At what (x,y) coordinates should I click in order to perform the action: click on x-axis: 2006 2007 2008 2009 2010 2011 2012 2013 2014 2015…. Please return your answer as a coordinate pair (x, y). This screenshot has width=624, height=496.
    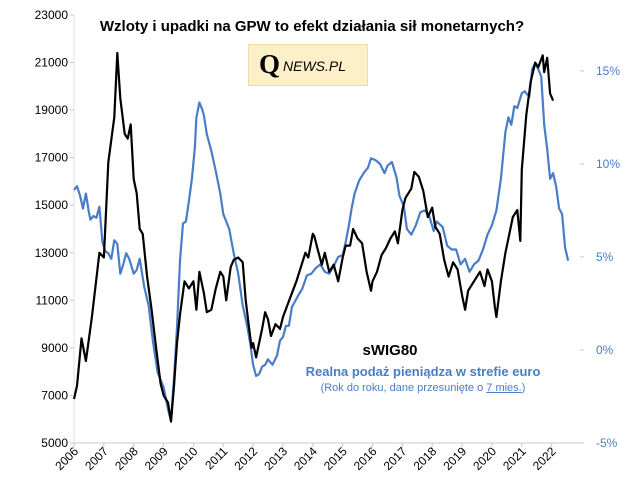
    Looking at the image, I should click on (305, 458).